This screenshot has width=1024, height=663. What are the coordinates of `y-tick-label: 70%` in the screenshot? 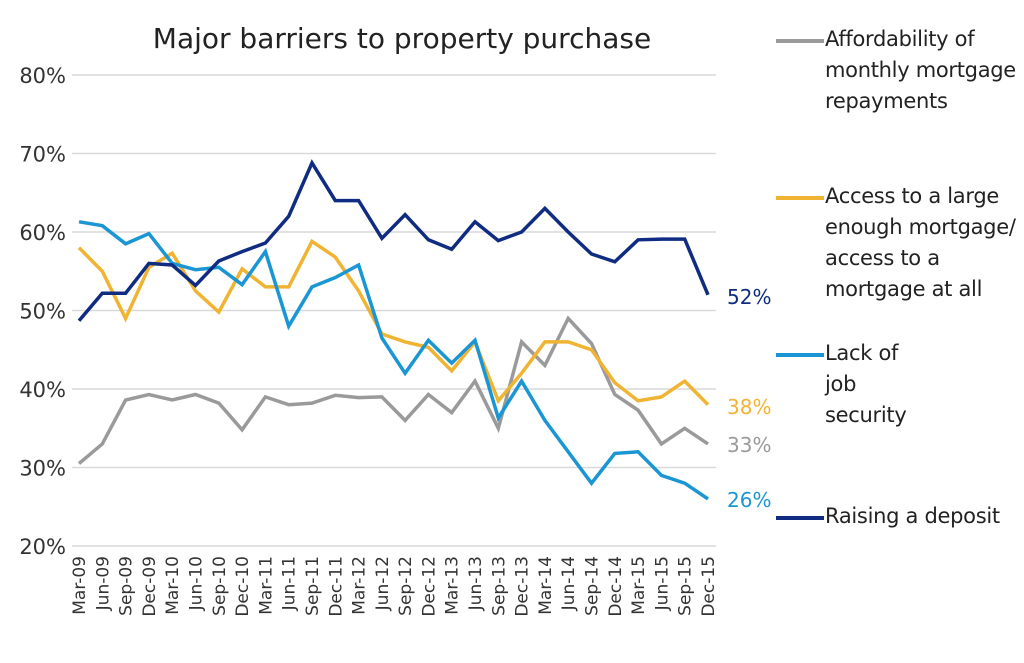 It's located at (42, 155).